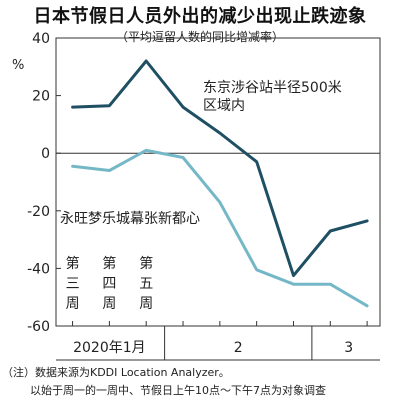 The image size is (400, 401). Describe the element at coordinates (224, 106) in the screenshot. I see `series-label-shibuya: 区域内` at that location.